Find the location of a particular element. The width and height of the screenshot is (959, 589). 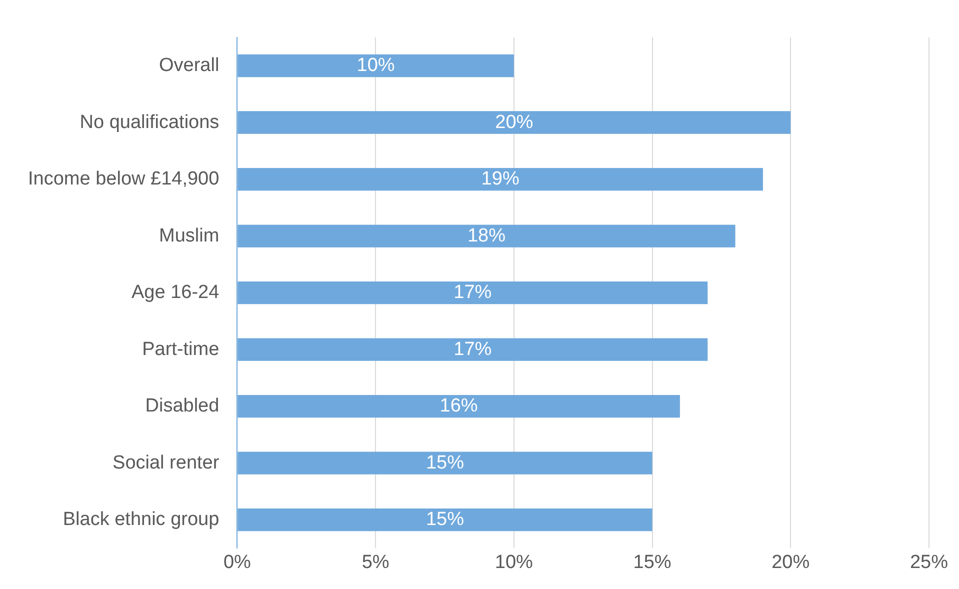

data-label: 20% is located at coordinates (514, 122).